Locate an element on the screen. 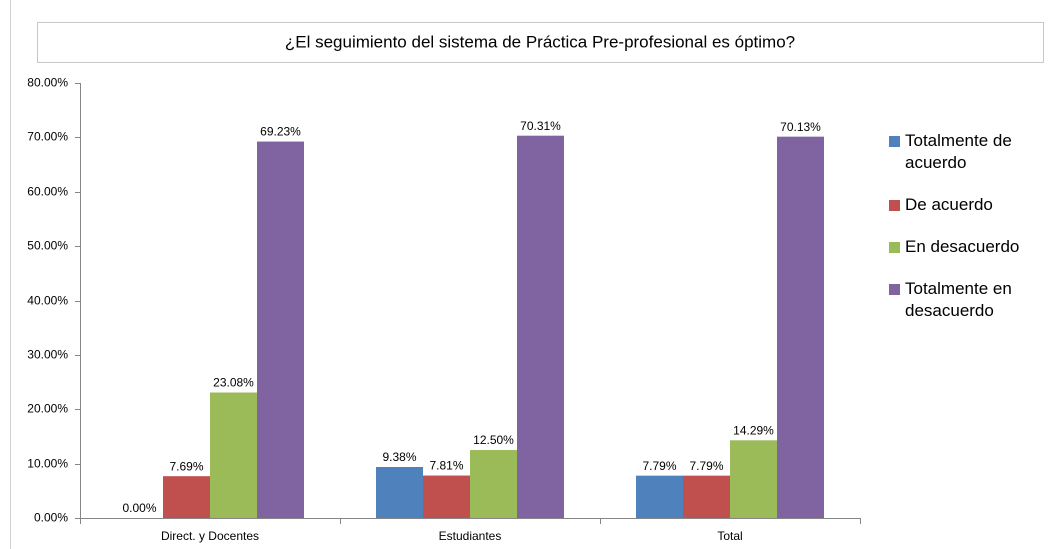  data-label: 70.13% is located at coordinates (800, 127).